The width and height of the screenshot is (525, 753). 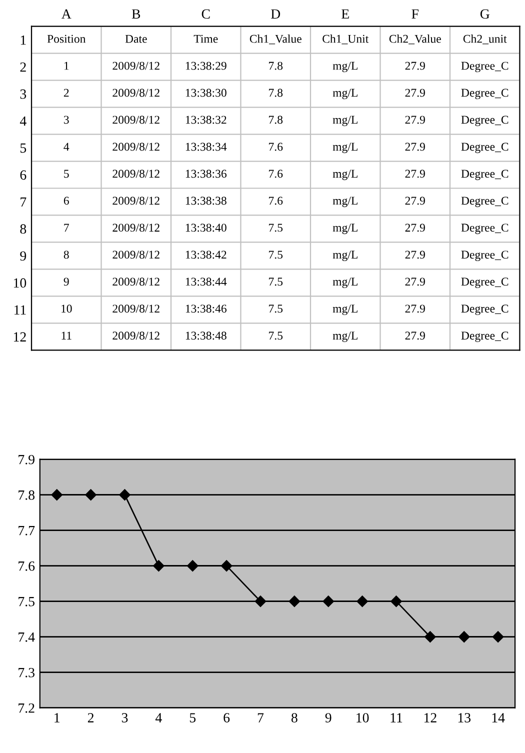 What do you see at coordinates (206, 308) in the screenshot?
I see `text: 13:38:46` at bounding box center [206, 308].